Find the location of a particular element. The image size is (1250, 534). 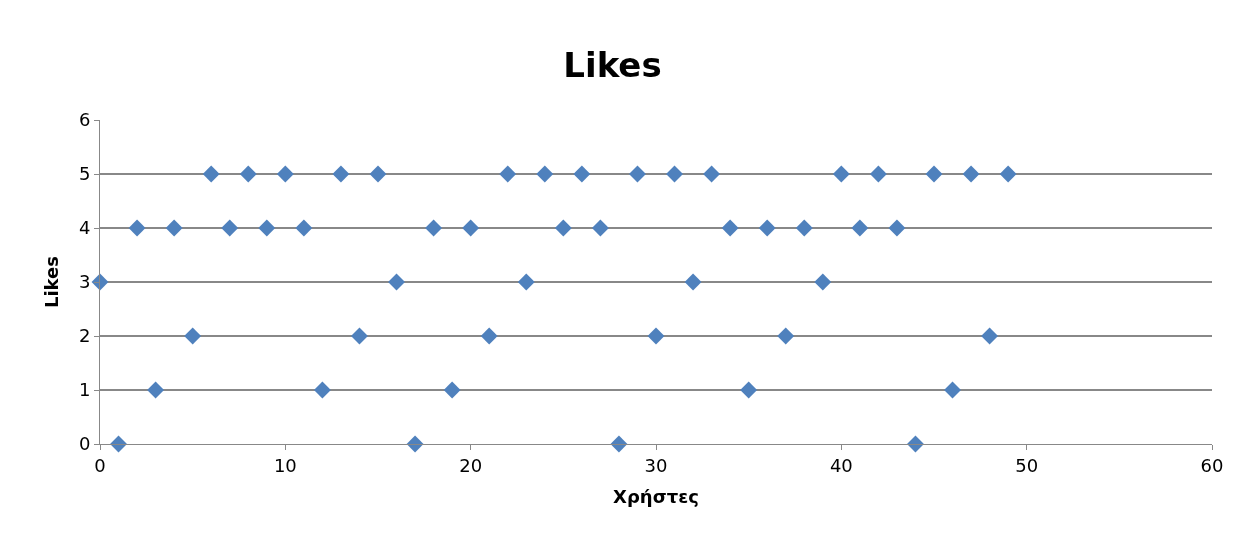

y-axis-title: Likes is located at coordinates (52, 282).